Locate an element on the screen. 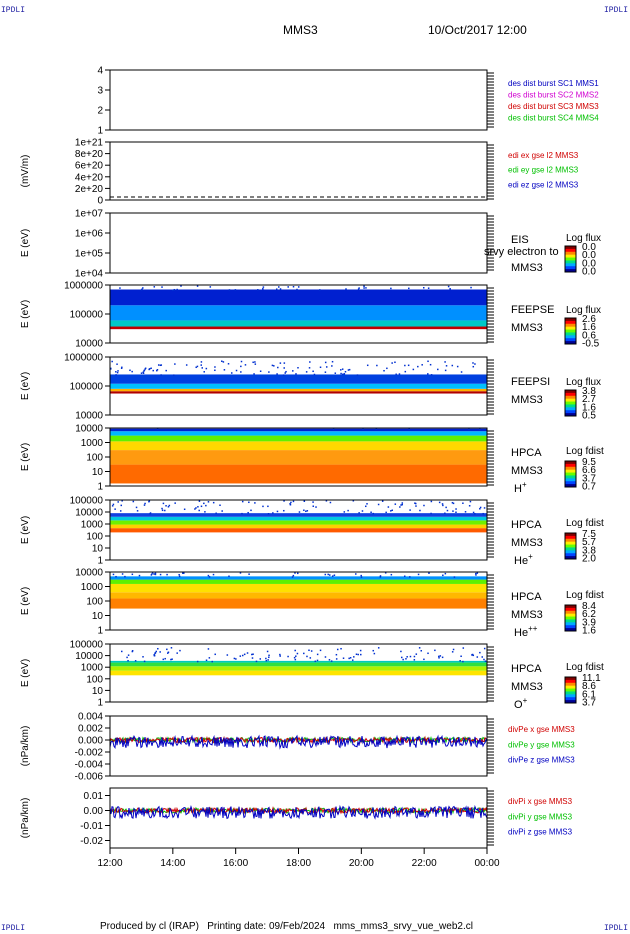 This screenshot has width=630, height=934. x-tick-label: 18:00 is located at coordinates (298, 863).